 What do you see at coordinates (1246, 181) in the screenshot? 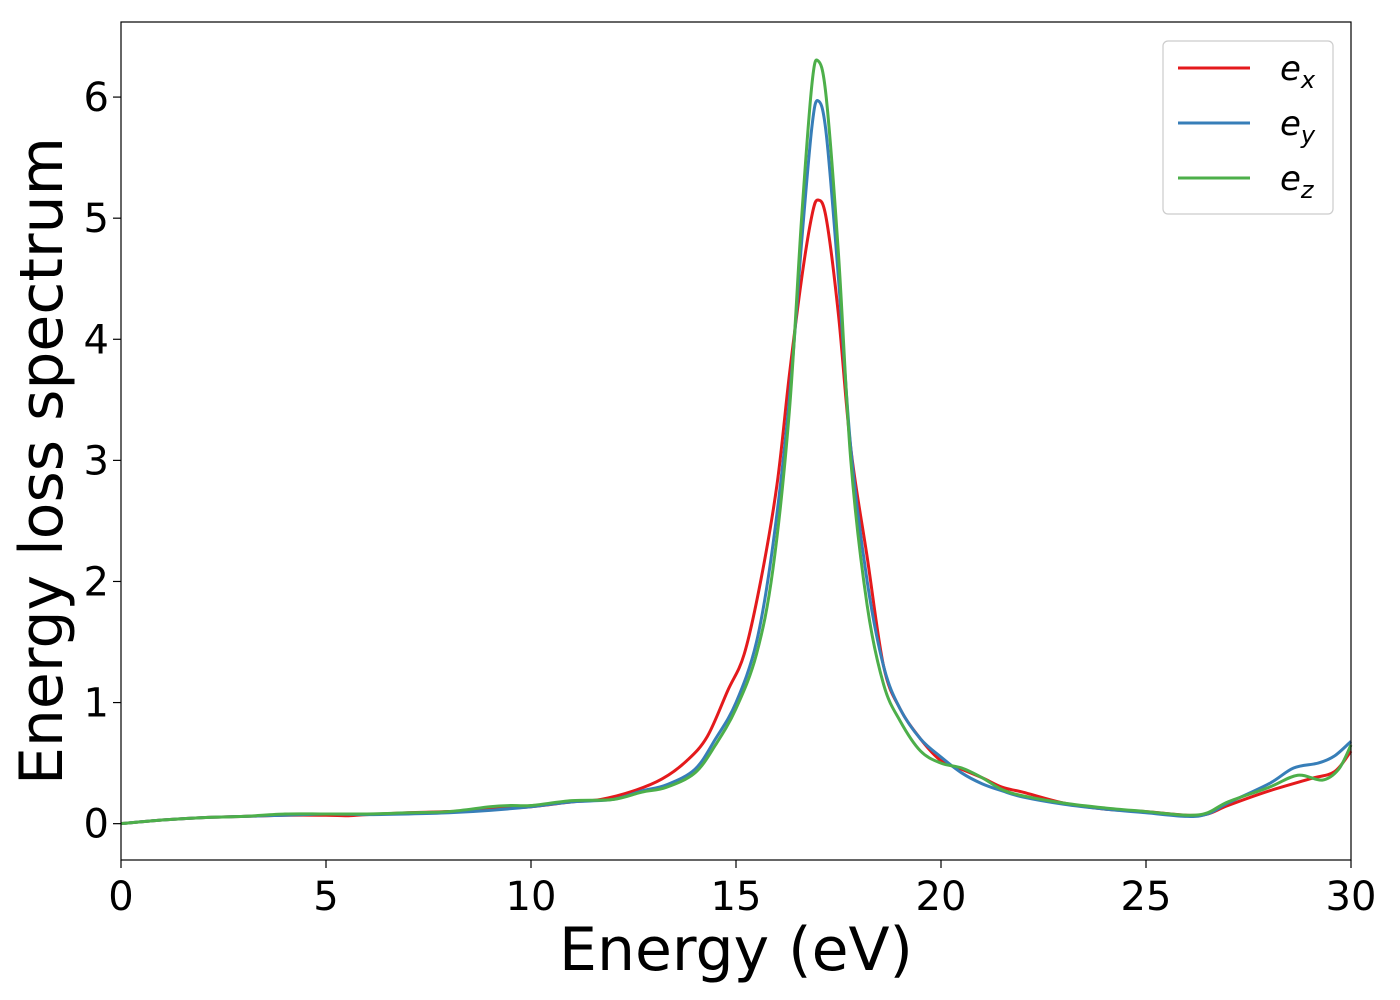
I see `legend-entry-ez: ez` at bounding box center [1246, 181].